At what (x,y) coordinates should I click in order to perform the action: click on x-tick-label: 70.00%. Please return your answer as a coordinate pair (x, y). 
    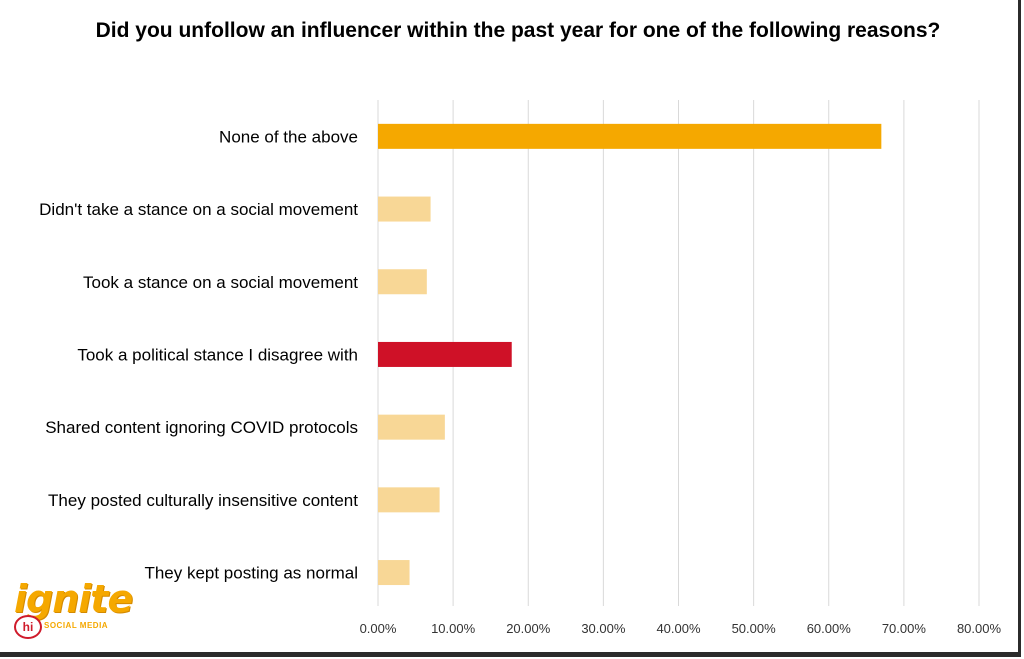
    Looking at the image, I should click on (904, 628).